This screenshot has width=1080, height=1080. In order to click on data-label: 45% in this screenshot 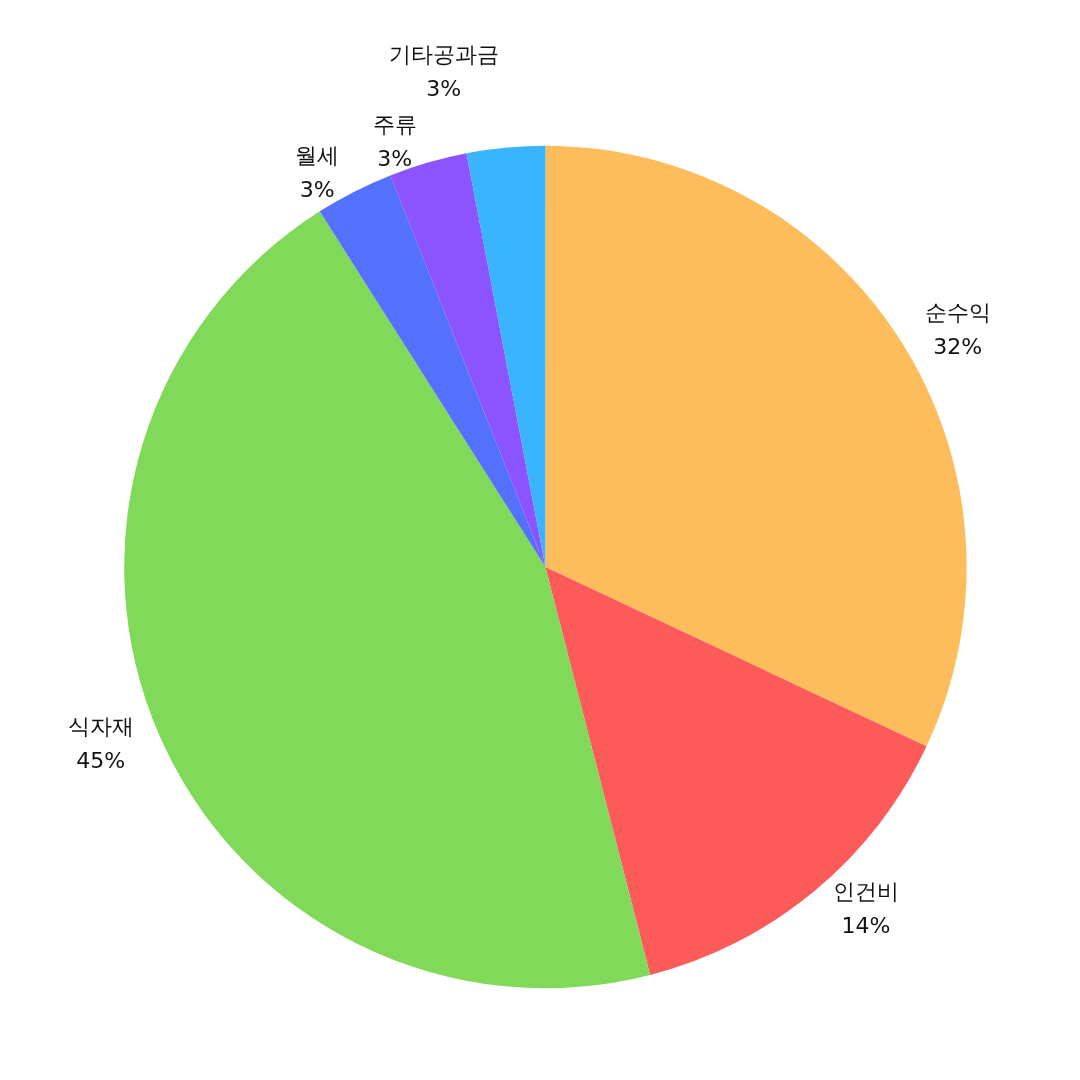, I will do `click(101, 760)`.